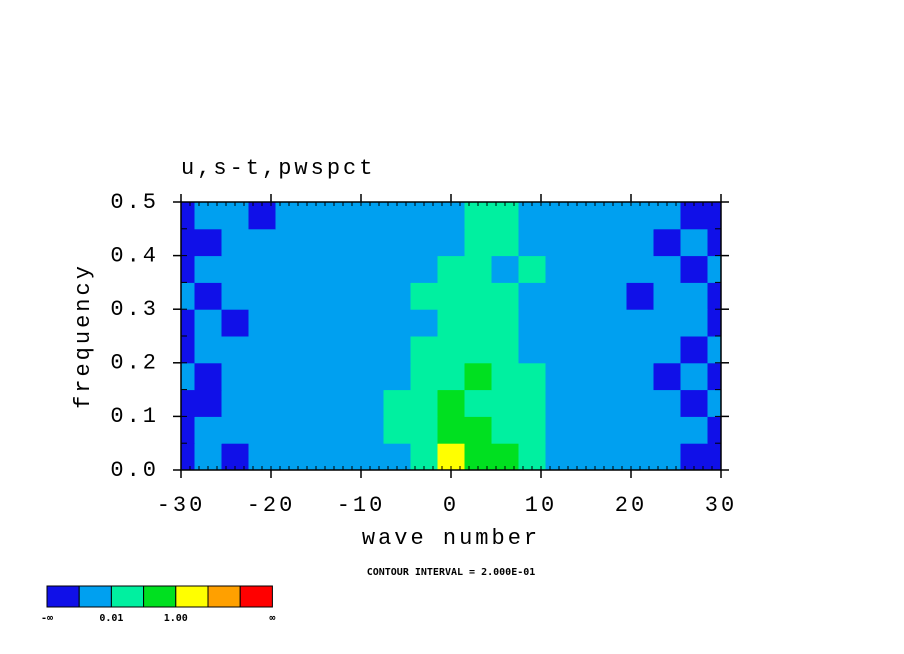 This screenshot has width=904, height=654. I want to click on colorbar-swatch, so click(160, 596).